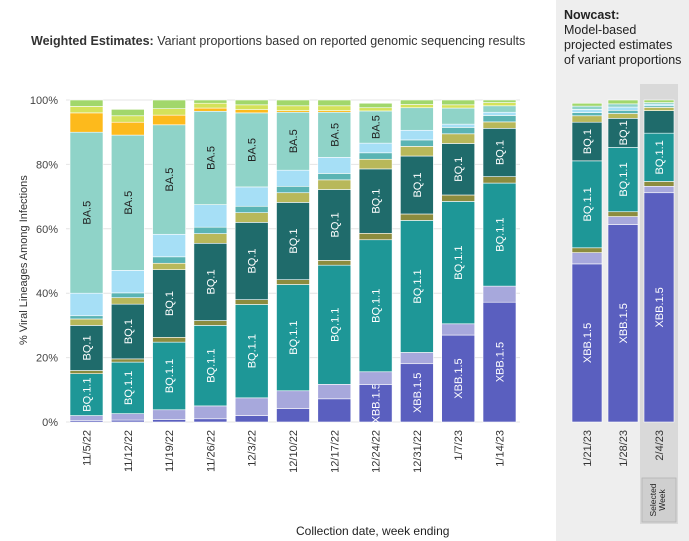 The width and height of the screenshot is (689, 541). I want to click on y-tick-label: 20%, so click(47, 359).